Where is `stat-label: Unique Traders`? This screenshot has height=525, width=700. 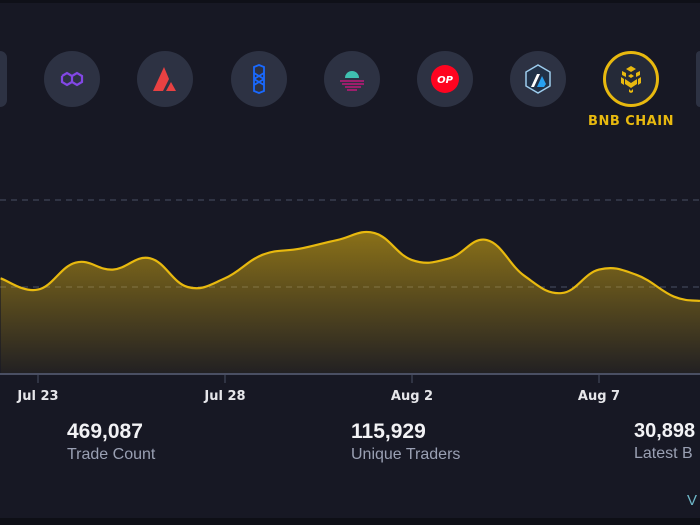
stat-label: Unique Traders is located at coordinates (406, 454).